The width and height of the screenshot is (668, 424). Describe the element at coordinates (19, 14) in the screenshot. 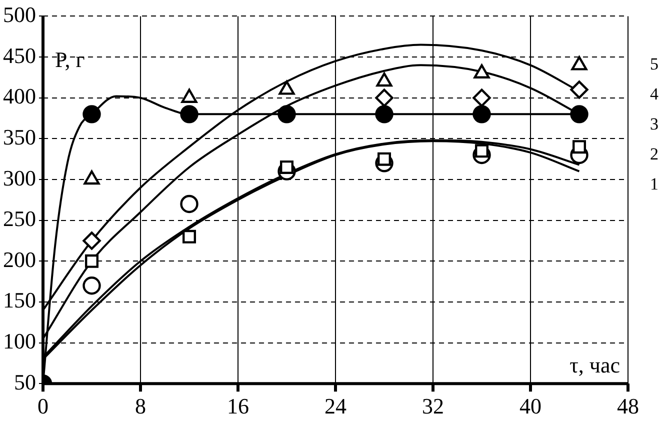

I see `y-tick-label: 500` at that location.